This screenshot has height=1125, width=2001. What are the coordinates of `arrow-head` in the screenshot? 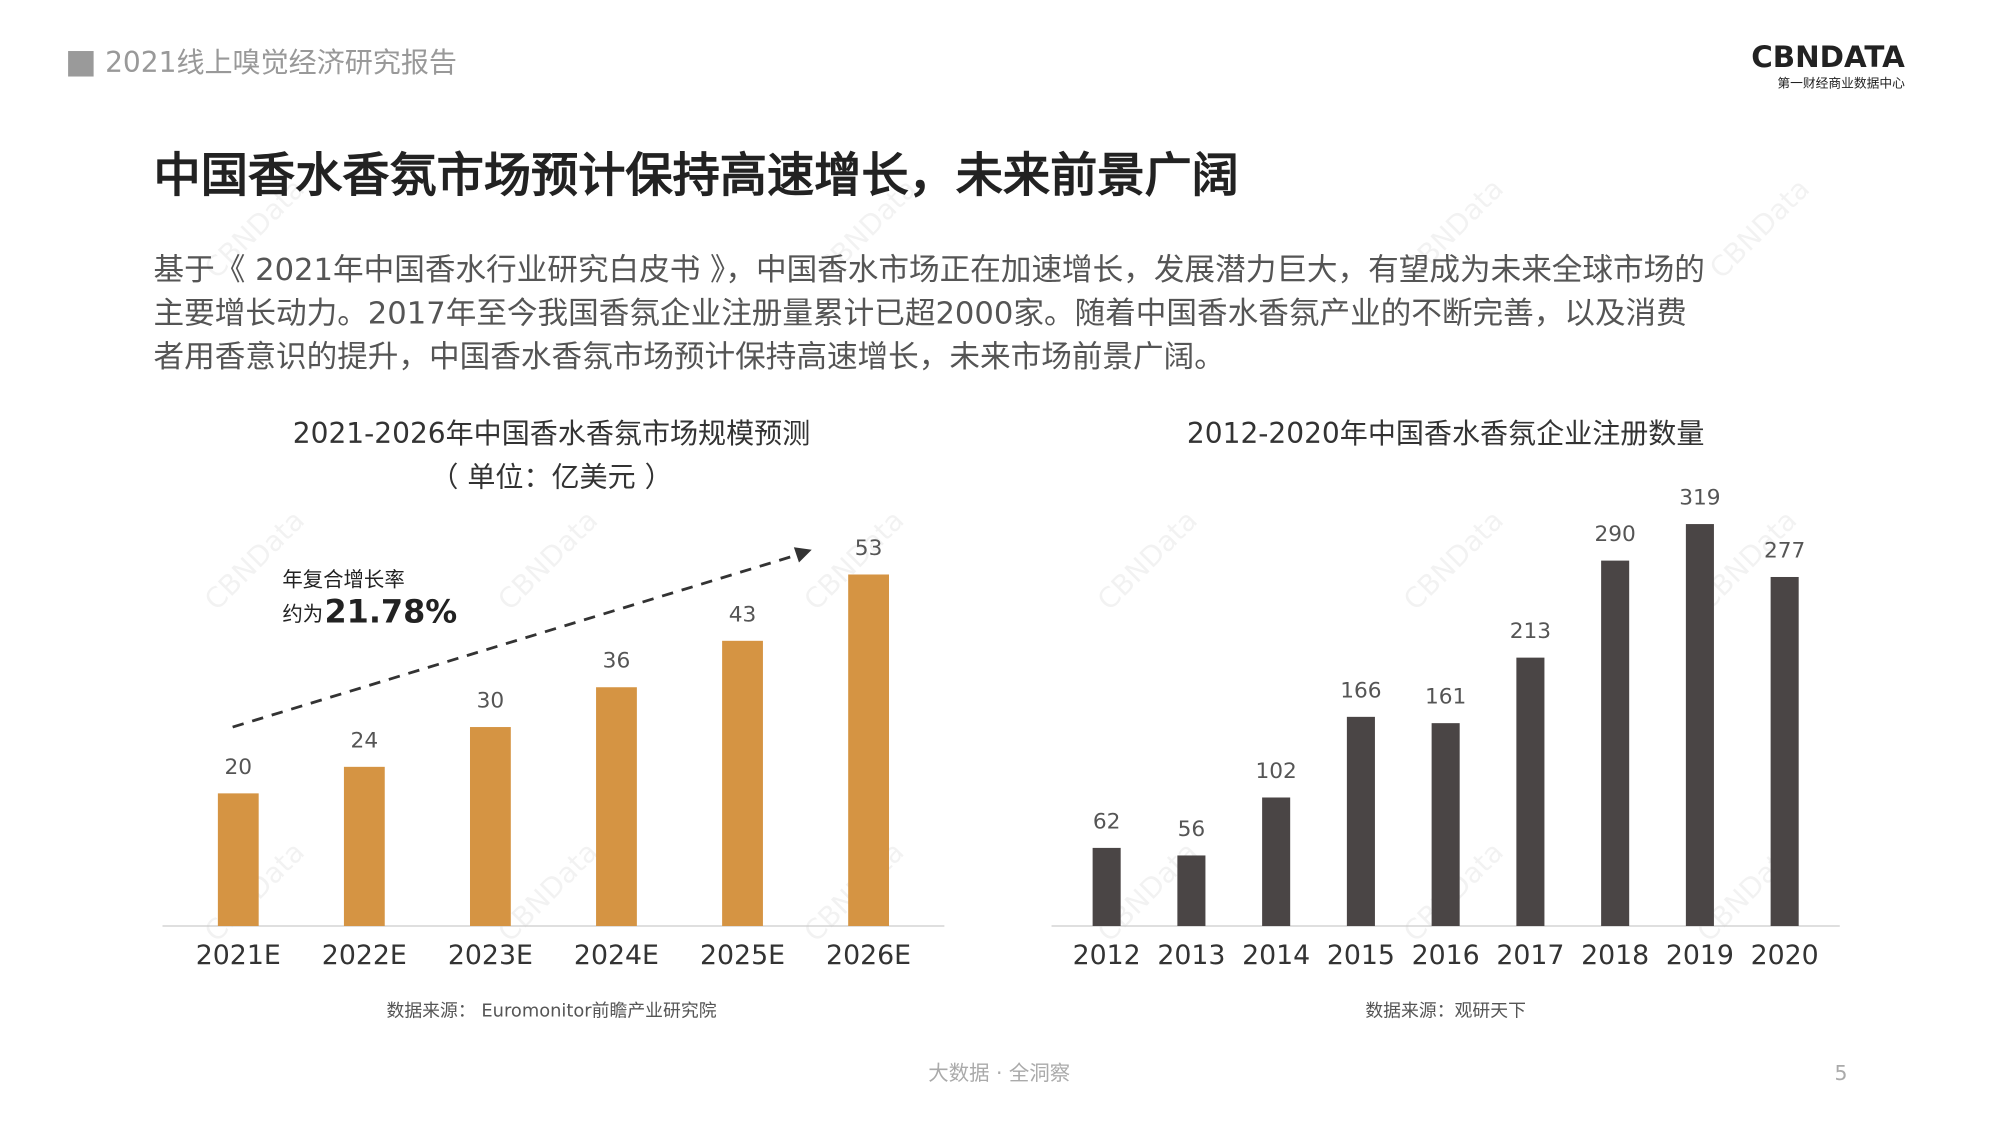 It's located at (802, 555).